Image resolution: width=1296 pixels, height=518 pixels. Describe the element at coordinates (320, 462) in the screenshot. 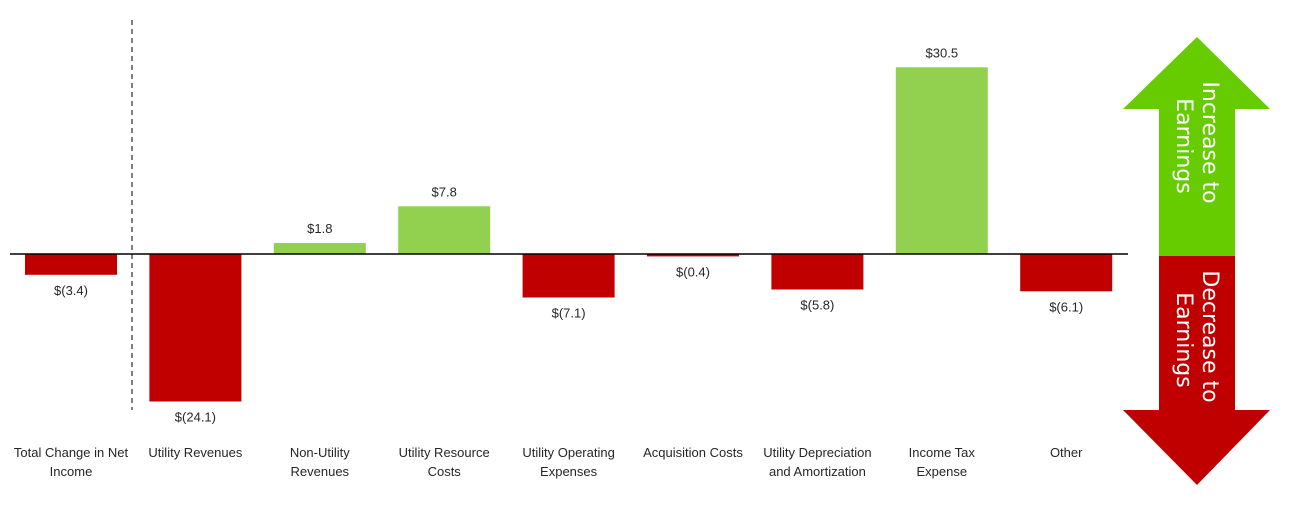

I see `category-label: Non-Utility Revenues` at that location.